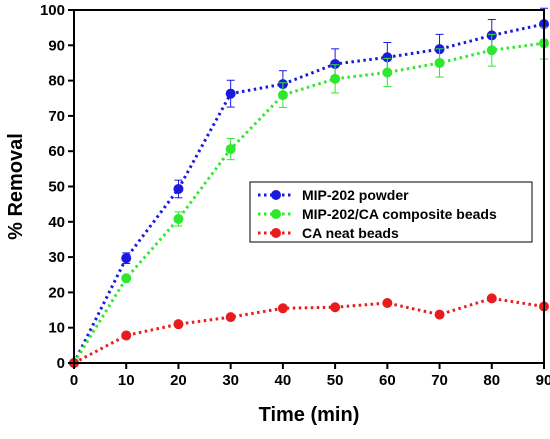  Describe the element at coordinates (74, 380) in the screenshot. I see `x-tick-label: 0` at that location.